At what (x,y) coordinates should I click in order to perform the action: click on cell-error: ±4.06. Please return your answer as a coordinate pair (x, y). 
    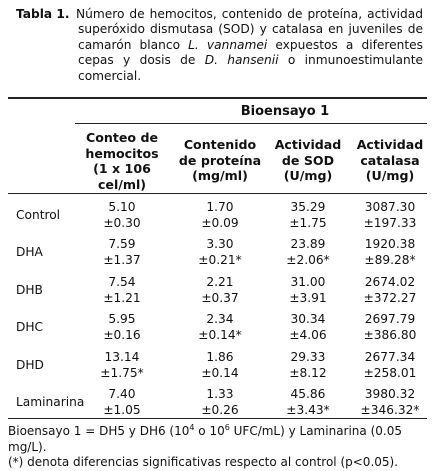
    Looking at the image, I should click on (308, 334).